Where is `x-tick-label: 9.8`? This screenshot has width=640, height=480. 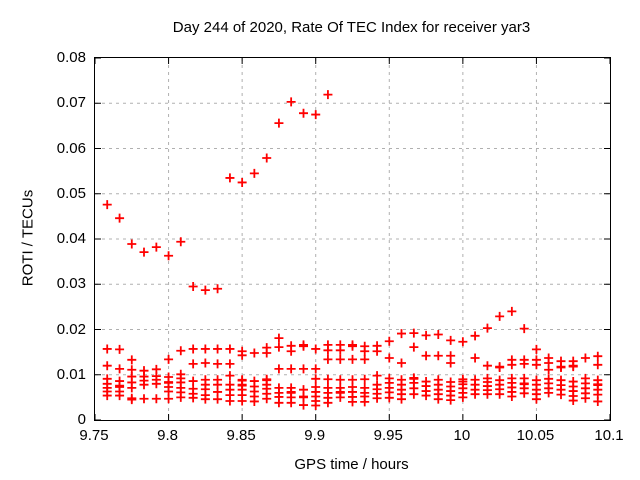
x-tick-label: 9.8 is located at coordinates (167, 435).